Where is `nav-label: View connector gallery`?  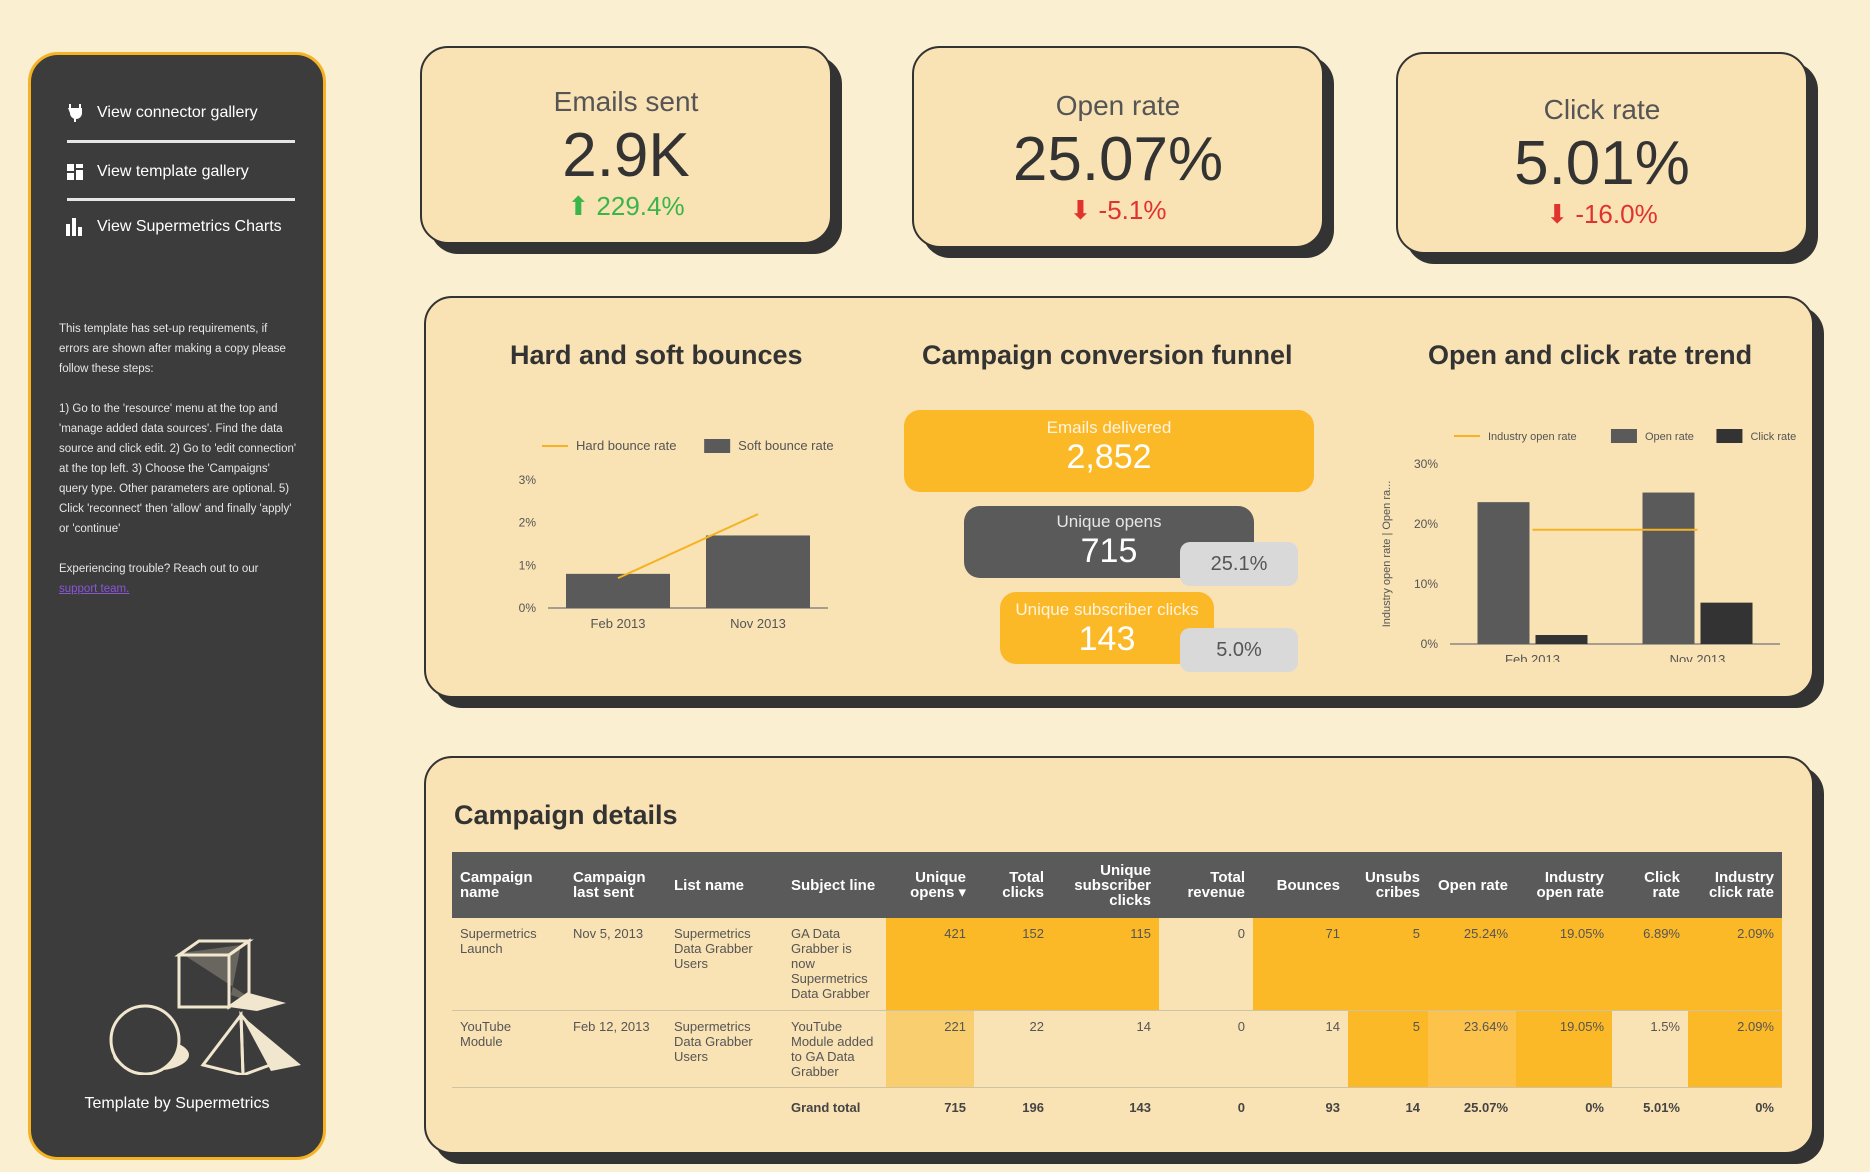 nav-label: View connector gallery is located at coordinates (177, 112).